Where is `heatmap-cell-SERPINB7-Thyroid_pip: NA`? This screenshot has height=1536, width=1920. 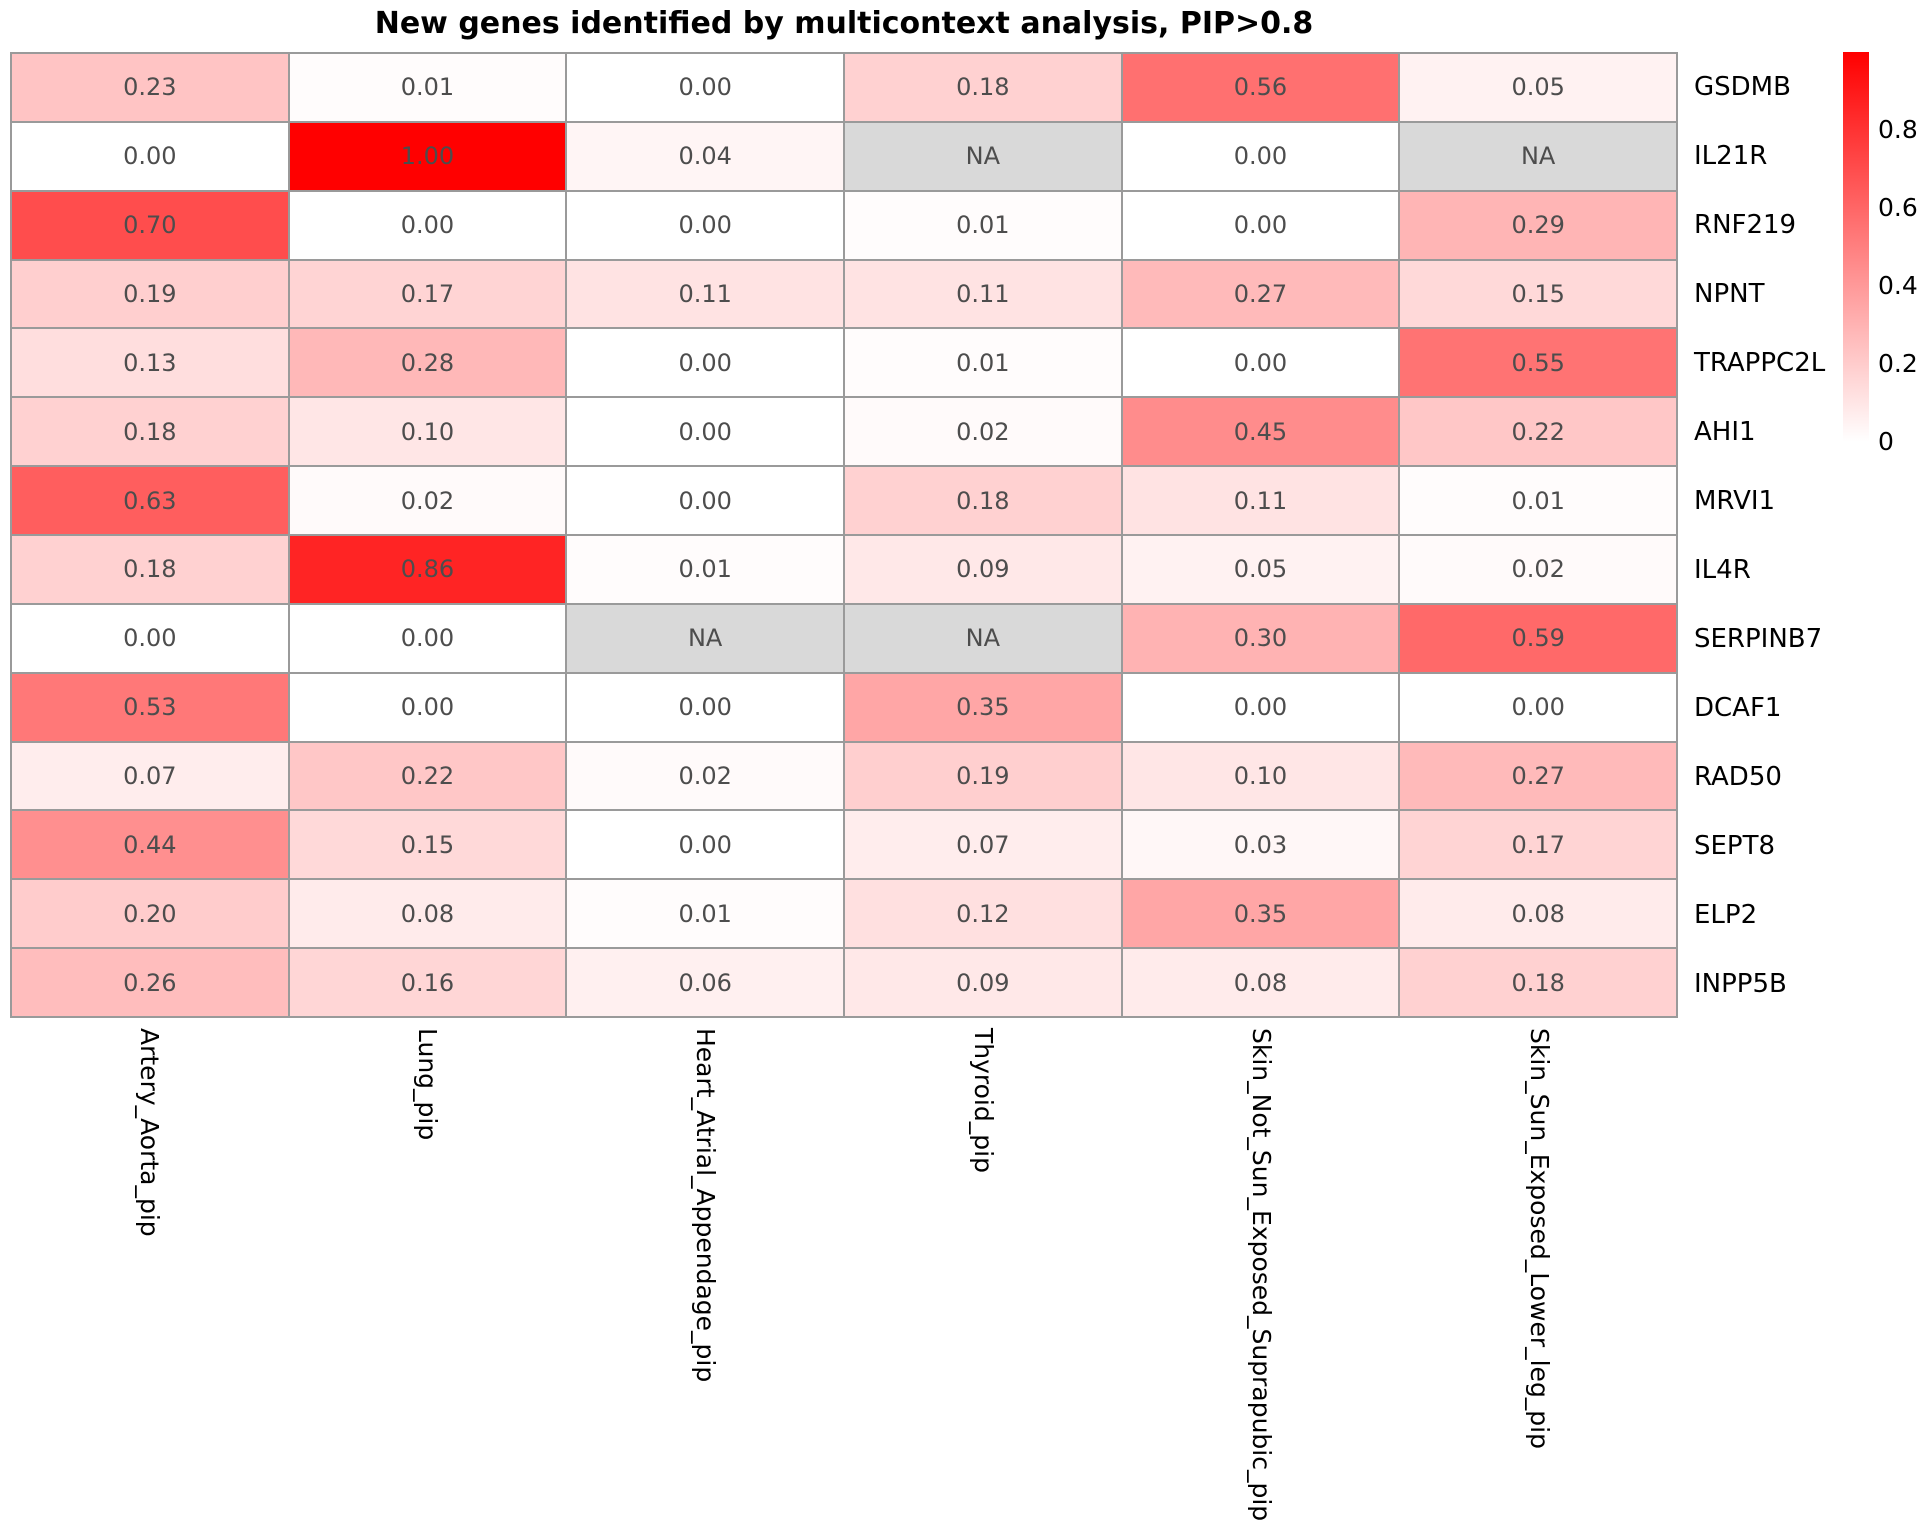 heatmap-cell-SERPINB7-Thyroid_pip: NA is located at coordinates (982, 638).